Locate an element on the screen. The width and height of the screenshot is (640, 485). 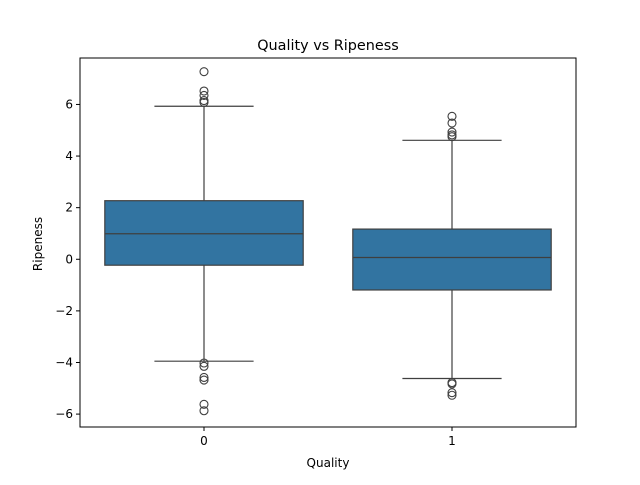
x-tick-label: 0 is located at coordinates (204, 441).